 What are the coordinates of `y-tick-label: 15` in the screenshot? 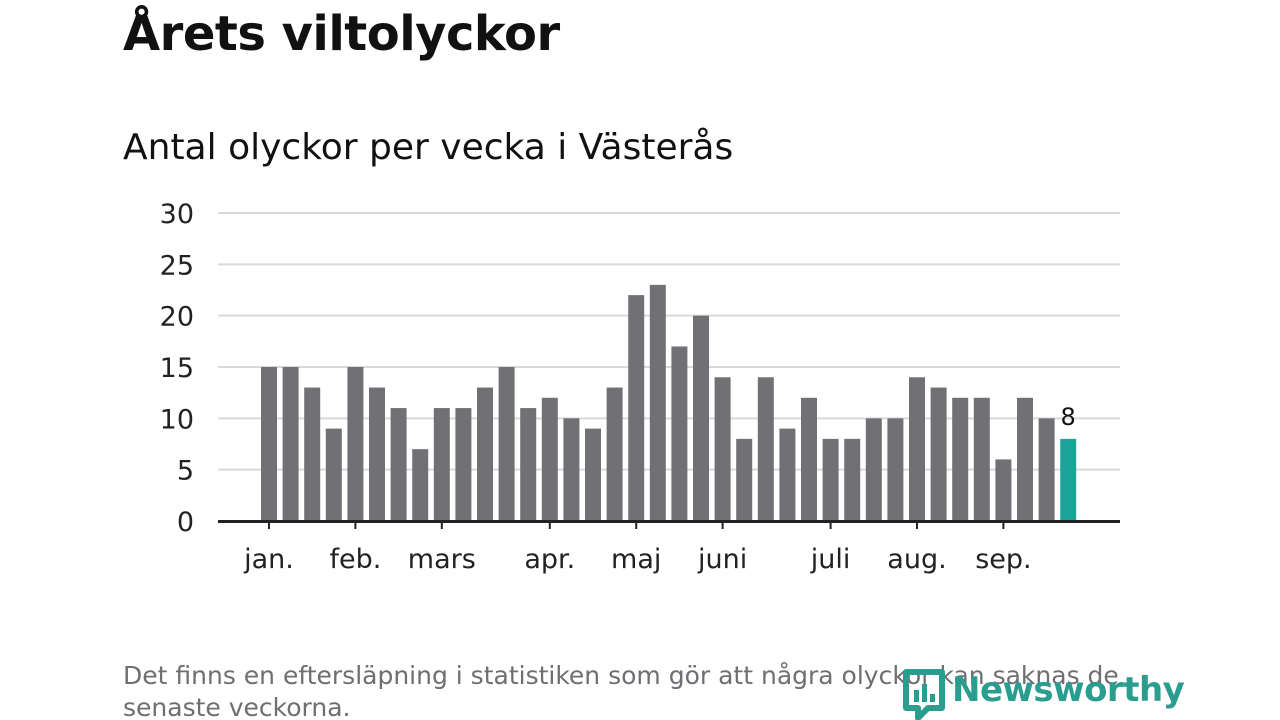 It's located at (177, 368).